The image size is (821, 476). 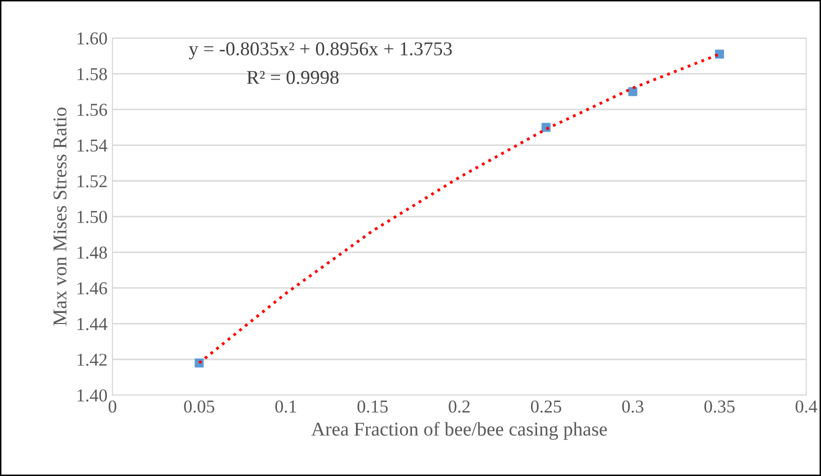 What do you see at coordinates (92, 360) in the screenshot?
I see `y-tick-label: 1.42` at bounding box center [92, 360].